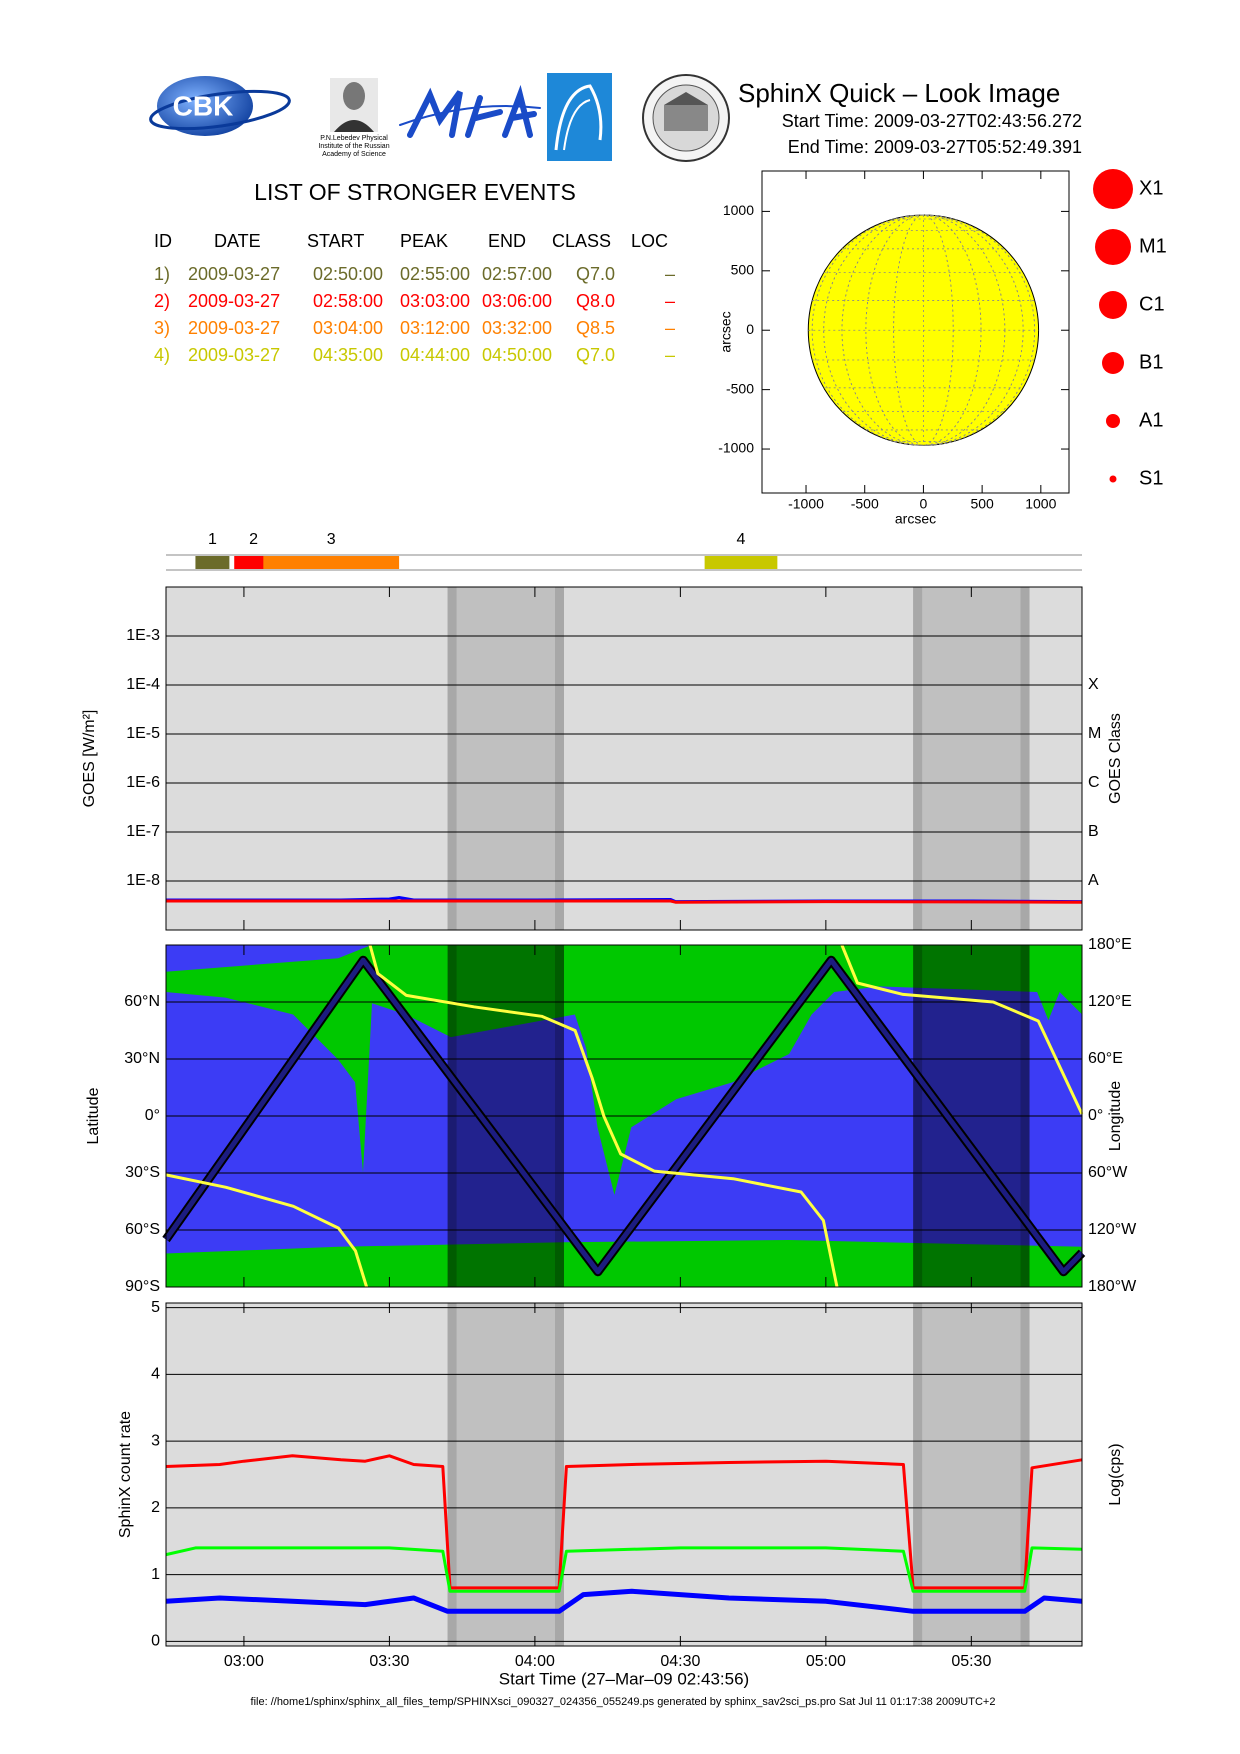 This screenshot has height=1754, width=1240. I want to click on y2-tick-label: M, so click(1094, 733).